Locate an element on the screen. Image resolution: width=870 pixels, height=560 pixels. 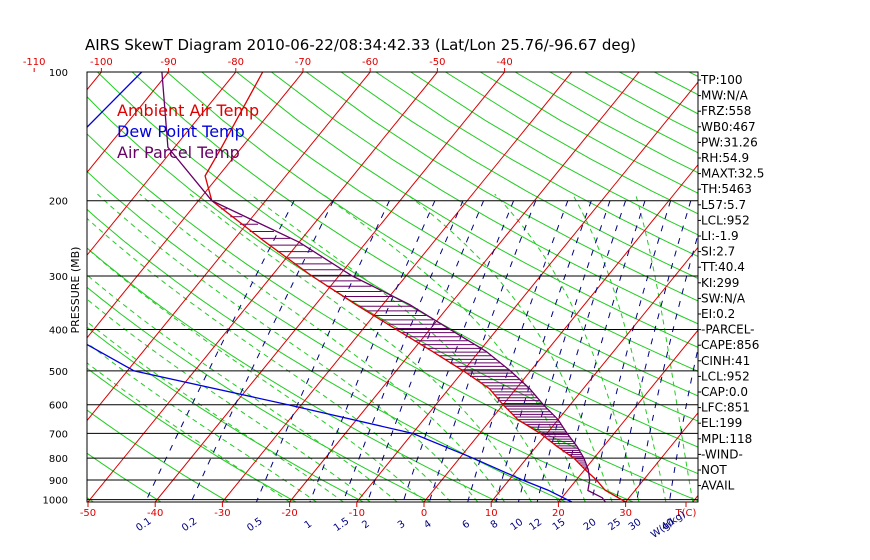
pressure-tick-label: 100 is located at coordinates (58, 73).